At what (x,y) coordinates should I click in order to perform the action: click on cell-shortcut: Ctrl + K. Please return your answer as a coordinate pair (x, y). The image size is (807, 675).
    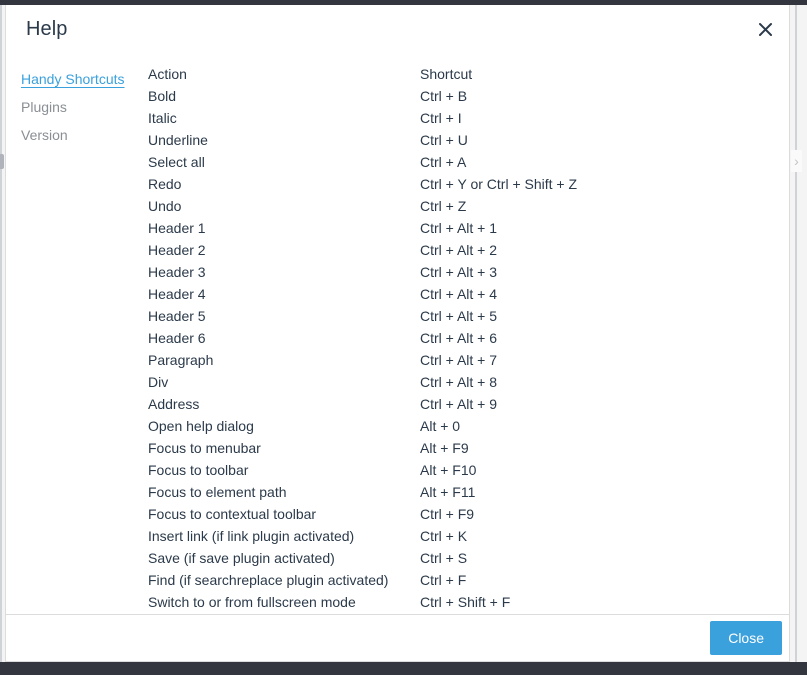
    Looking at the image, I should click on (444, 536).